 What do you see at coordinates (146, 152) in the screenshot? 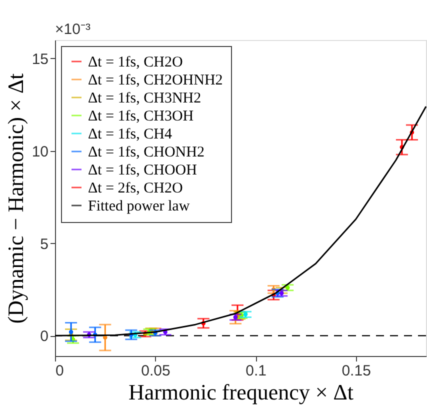
I see `legend-label: Δt = 1fs, CHONH2` at bounding box center [146, 152].